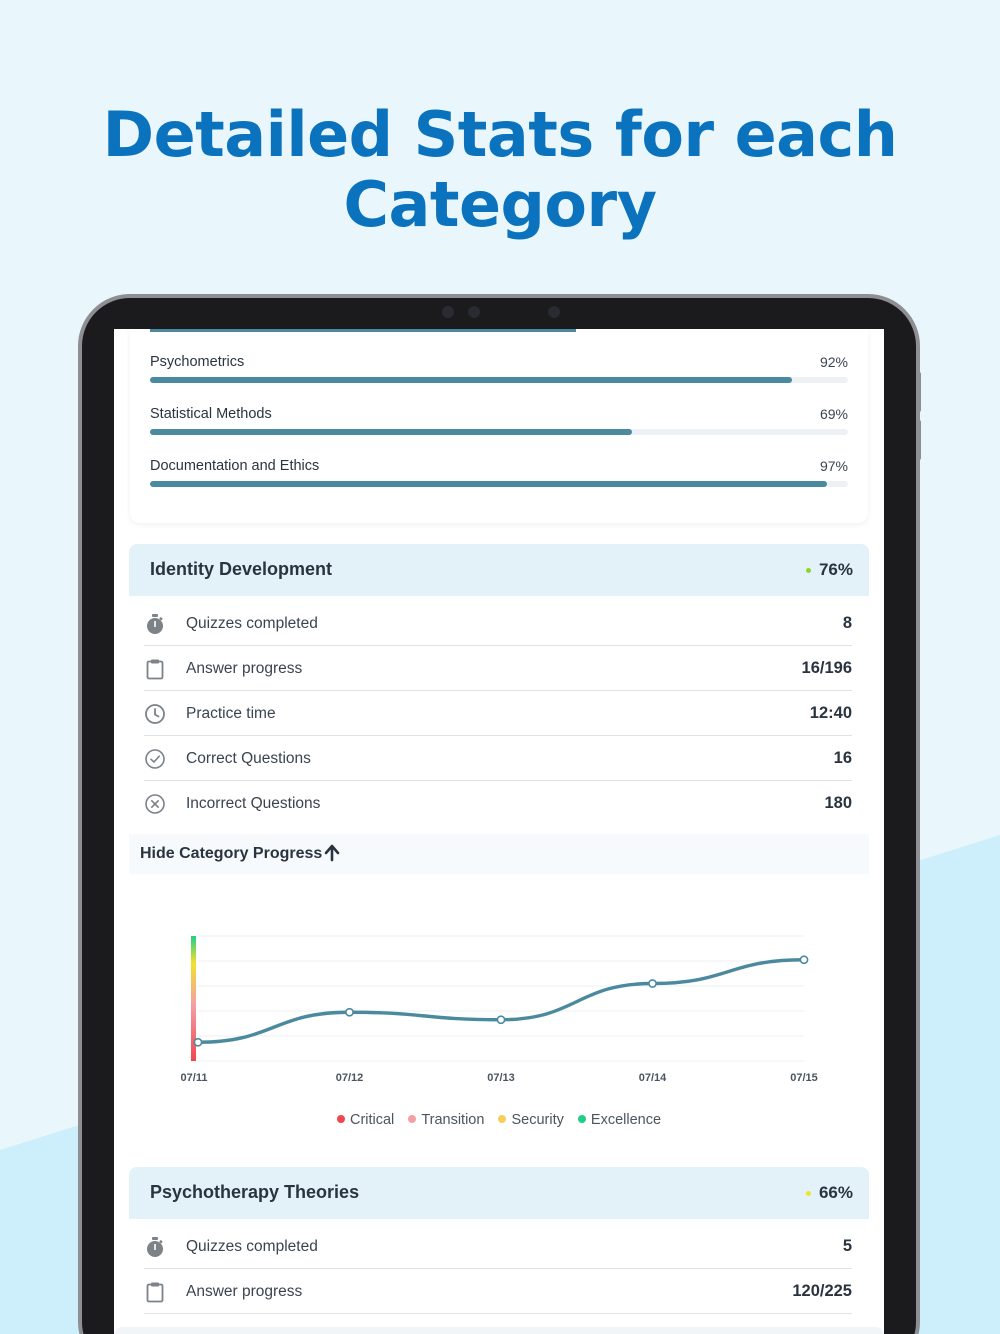 The height and width of the screenshot is (1334, 1000). What do you see at coordinates (833, 362) in the screenshot?
I see `progress-percent: 92%` at bounding box center [833, 362].